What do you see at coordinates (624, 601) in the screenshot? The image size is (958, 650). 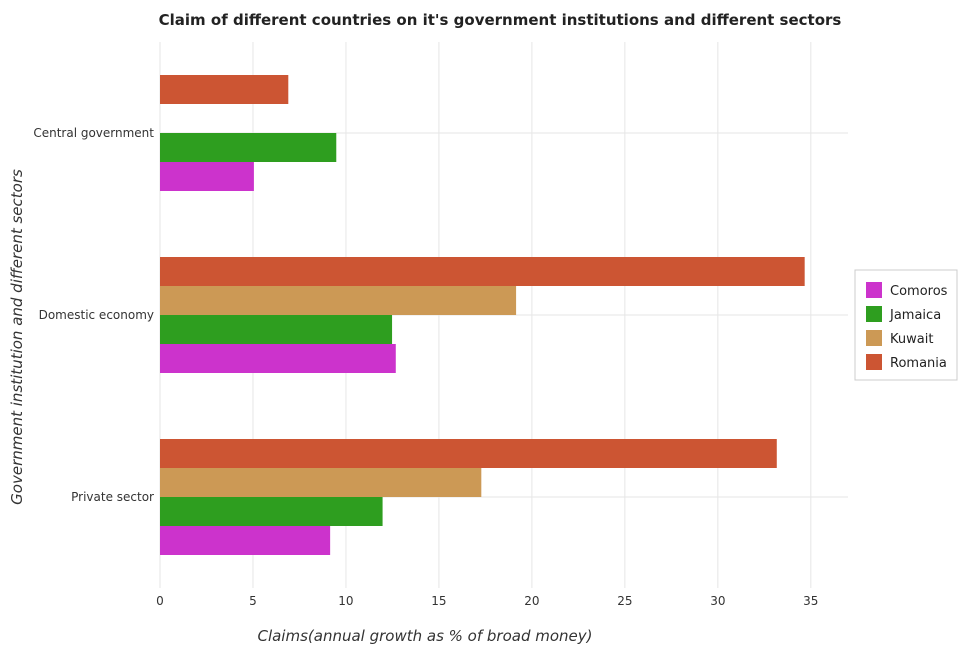 I see `x-tick-label: 25` at bounding box center [624, 601].